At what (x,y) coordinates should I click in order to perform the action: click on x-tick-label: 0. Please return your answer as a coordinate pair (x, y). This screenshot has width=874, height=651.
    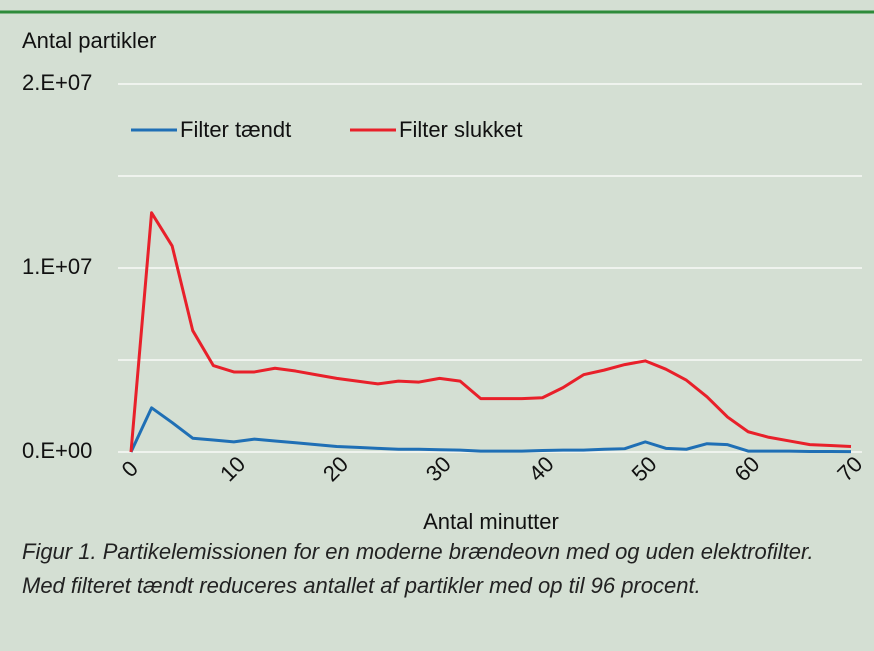
    Looking at the image, I should click on (130, 469).